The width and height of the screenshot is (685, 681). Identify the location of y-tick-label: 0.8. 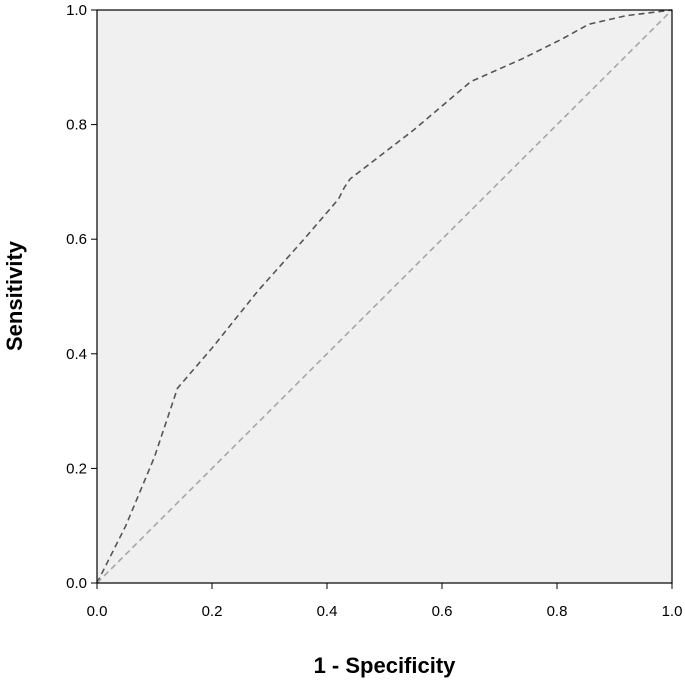
(76, 125).